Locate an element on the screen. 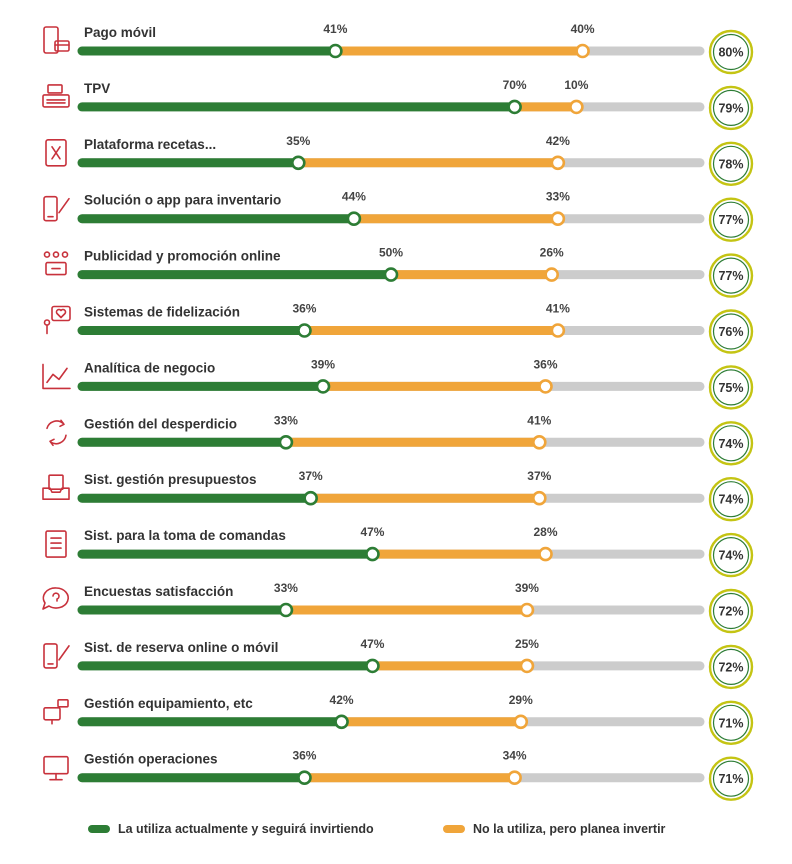 This screenshot has height=864, width=792. legend-swatch-current is located at coordinates (99, 829).